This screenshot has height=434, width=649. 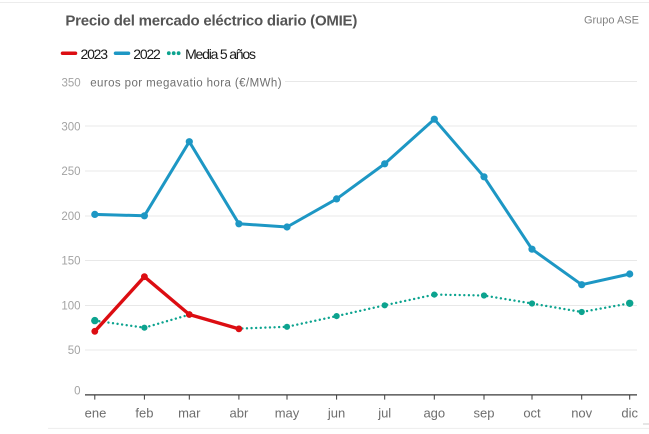 What do you see at coordinates (336, 412) in the screenshot?
I see `svg-text: jun` at bounding box center [336, 412].